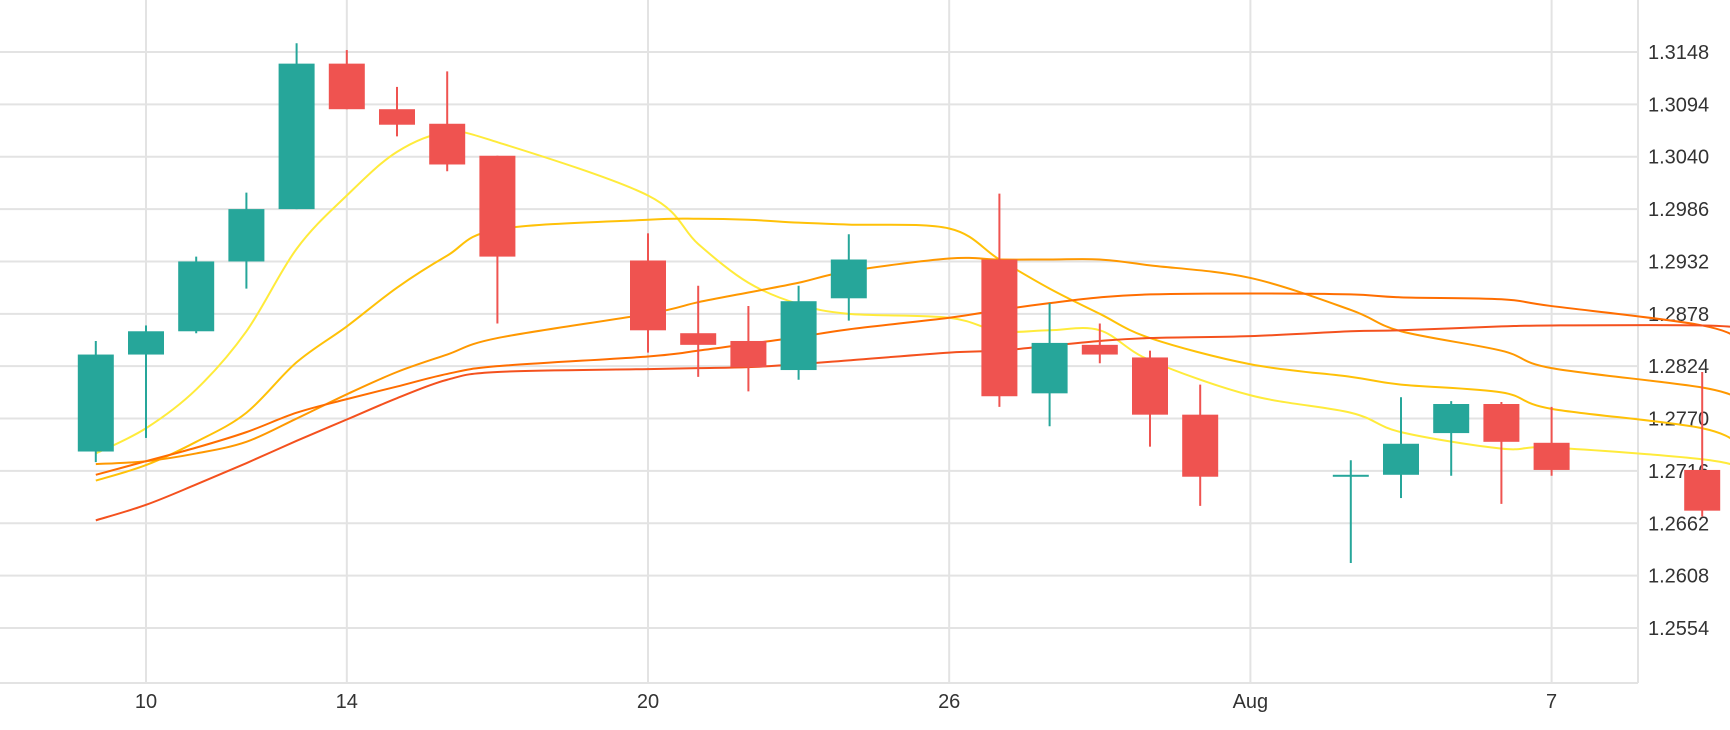 This screenshot has width=1730, height=730. What do you see at coordinates (648, 702) in the screenshot?
I see `x-tick-label: 20` at bounding box center [648, 702].